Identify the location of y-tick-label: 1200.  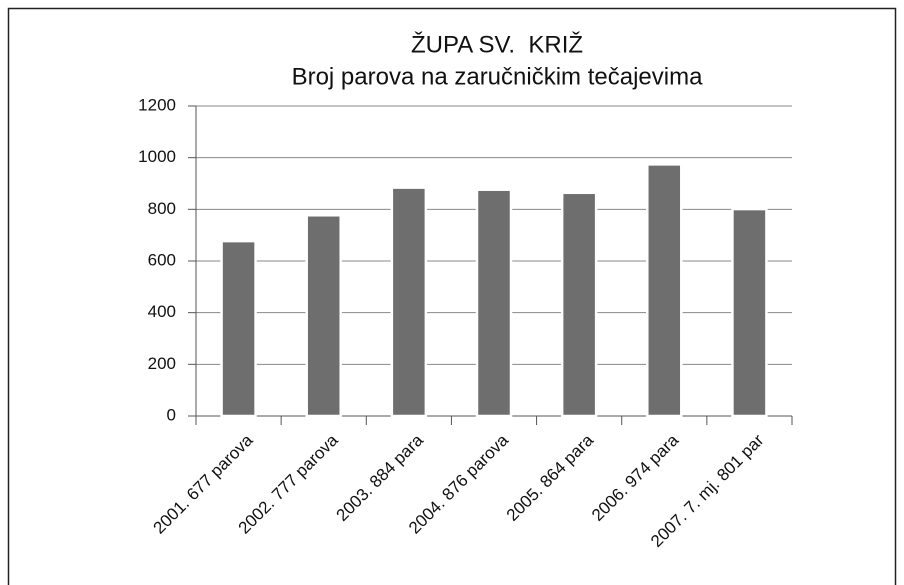
(157, 104).